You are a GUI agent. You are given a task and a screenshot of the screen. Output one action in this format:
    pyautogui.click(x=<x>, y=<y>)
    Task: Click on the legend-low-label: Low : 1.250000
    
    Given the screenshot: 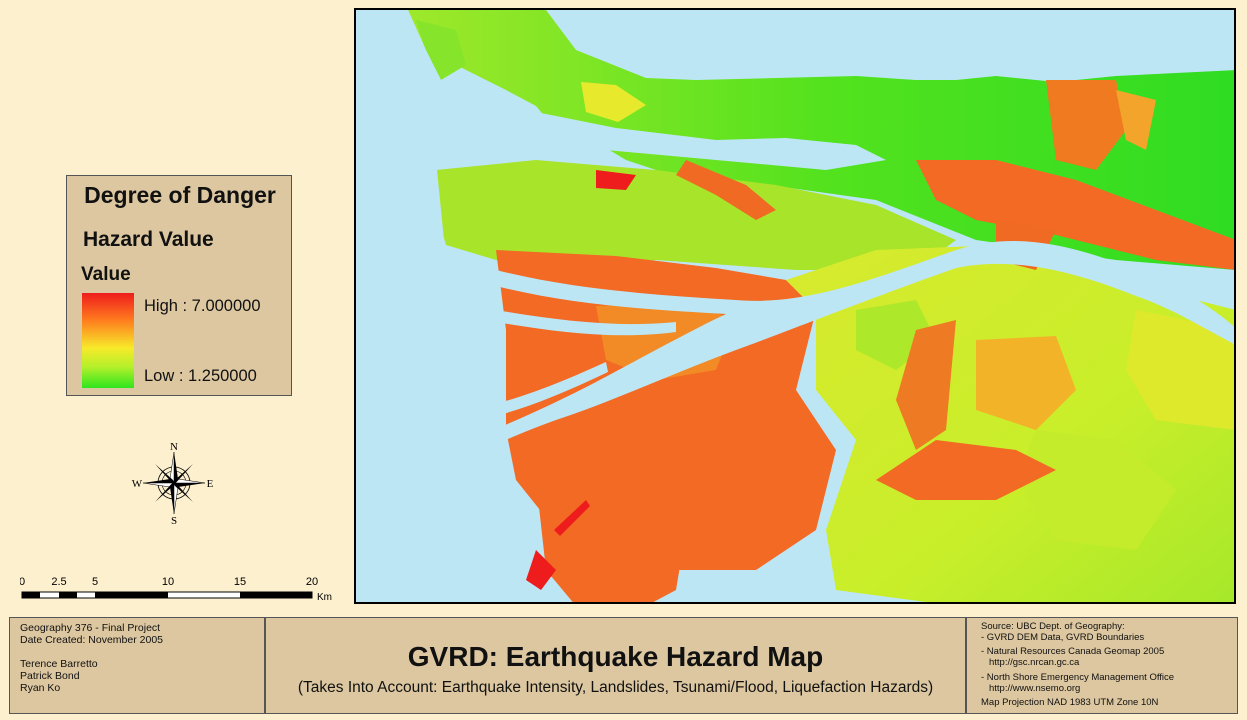 What is the action you would take?
    pyautogui.click(x=200, y=376)
    